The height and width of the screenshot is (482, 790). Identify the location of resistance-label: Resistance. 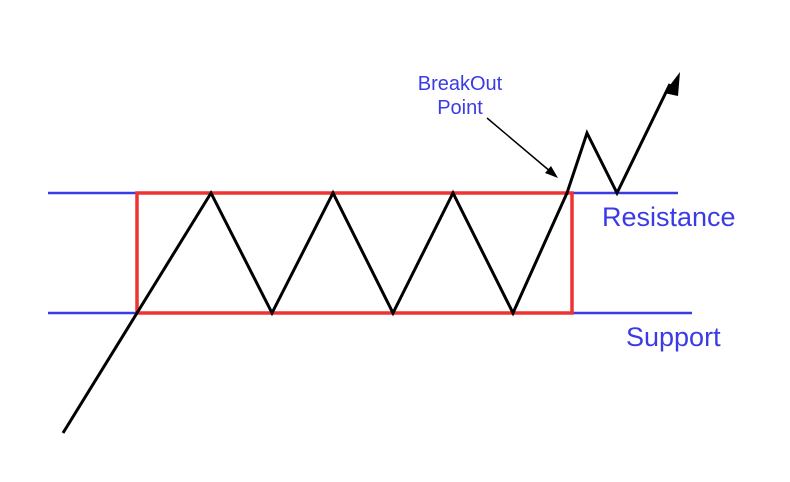
(669, 217).